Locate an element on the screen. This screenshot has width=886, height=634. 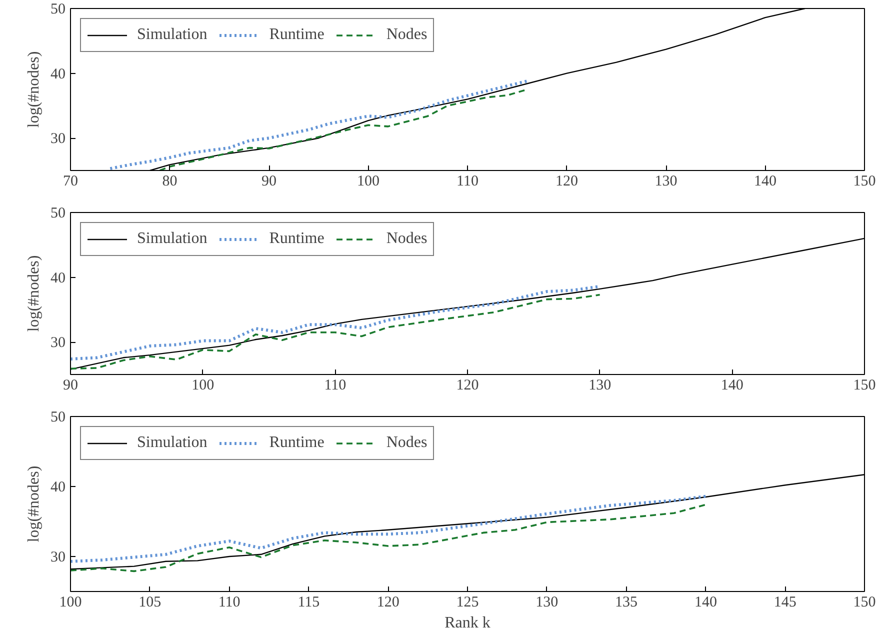
x-tick-label: 80 is located at coordinates (170, 182).